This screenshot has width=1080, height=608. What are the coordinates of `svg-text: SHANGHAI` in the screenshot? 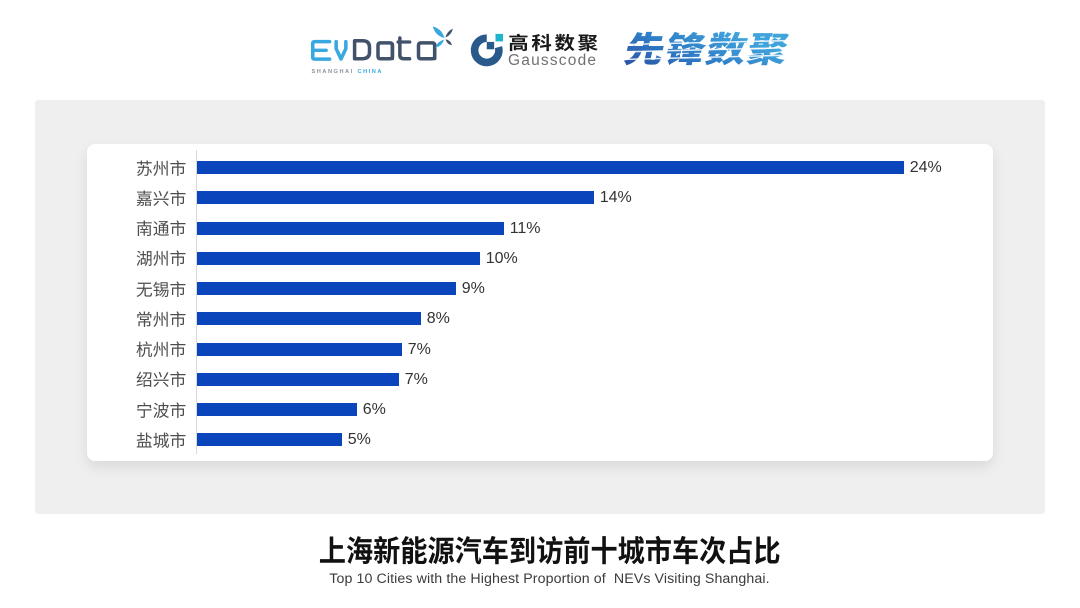 It's located at (333, 72).